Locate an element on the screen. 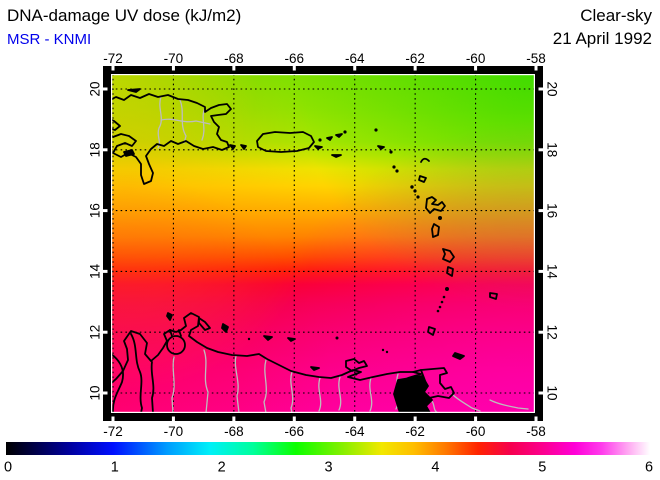 This screenshot has height=480, width=660. lon-label-bottom: -60 is located at coordinates (476, 431).